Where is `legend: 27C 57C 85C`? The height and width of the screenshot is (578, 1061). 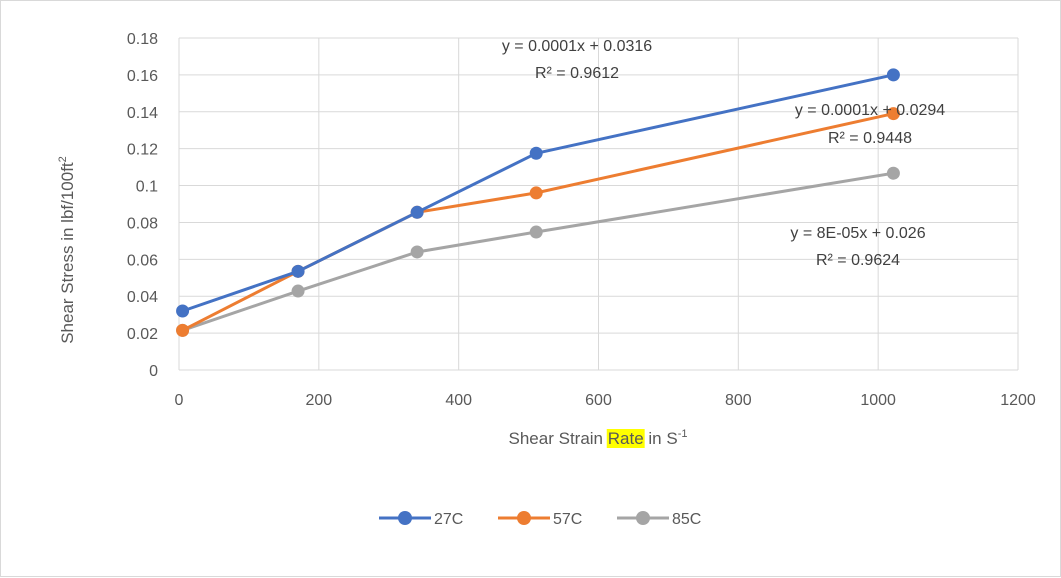 legend: 27C 57C 85C is located at coordinates (540, 519).